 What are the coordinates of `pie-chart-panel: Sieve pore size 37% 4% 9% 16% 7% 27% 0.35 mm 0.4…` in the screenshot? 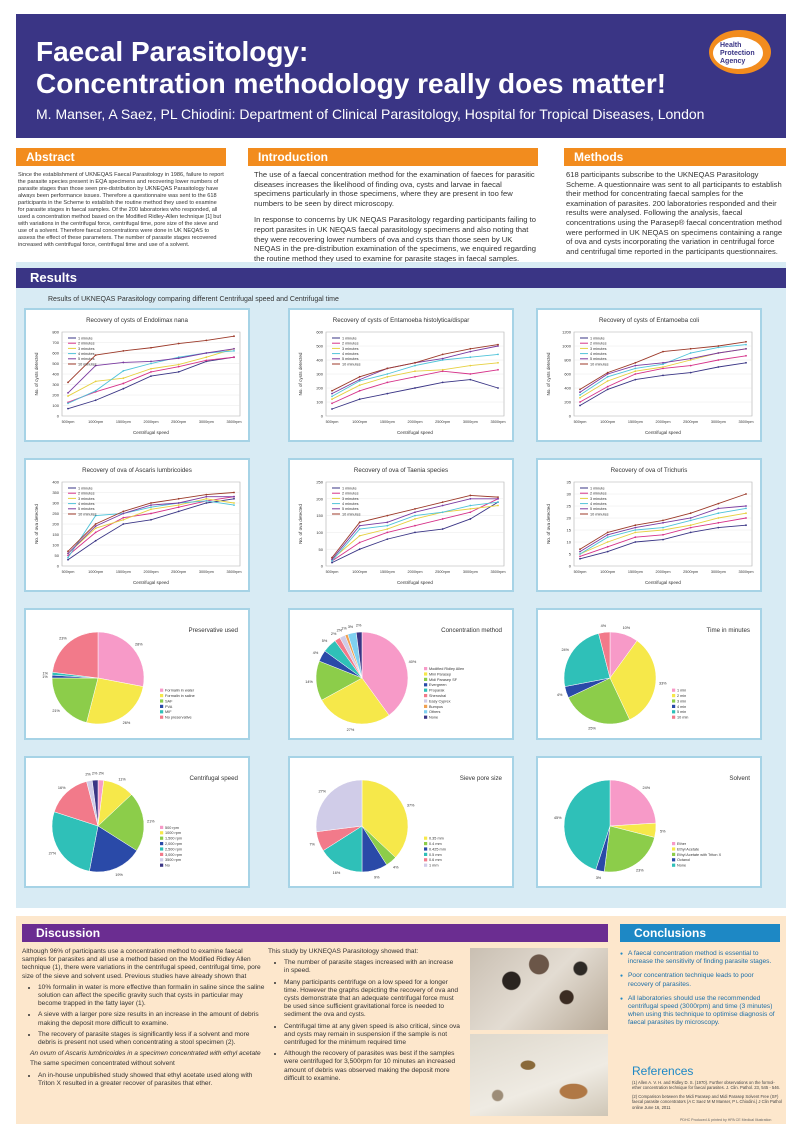 It's located at (401, 822).